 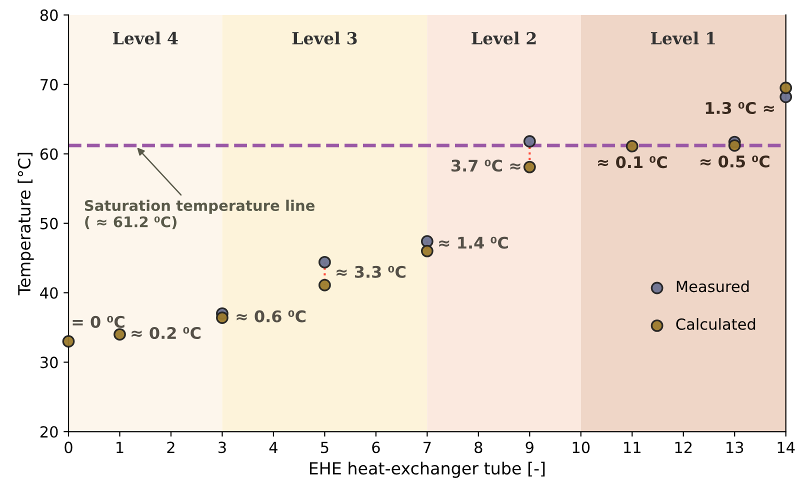 I want to click on y-tick-label: 70, so click(x=49, y=84).